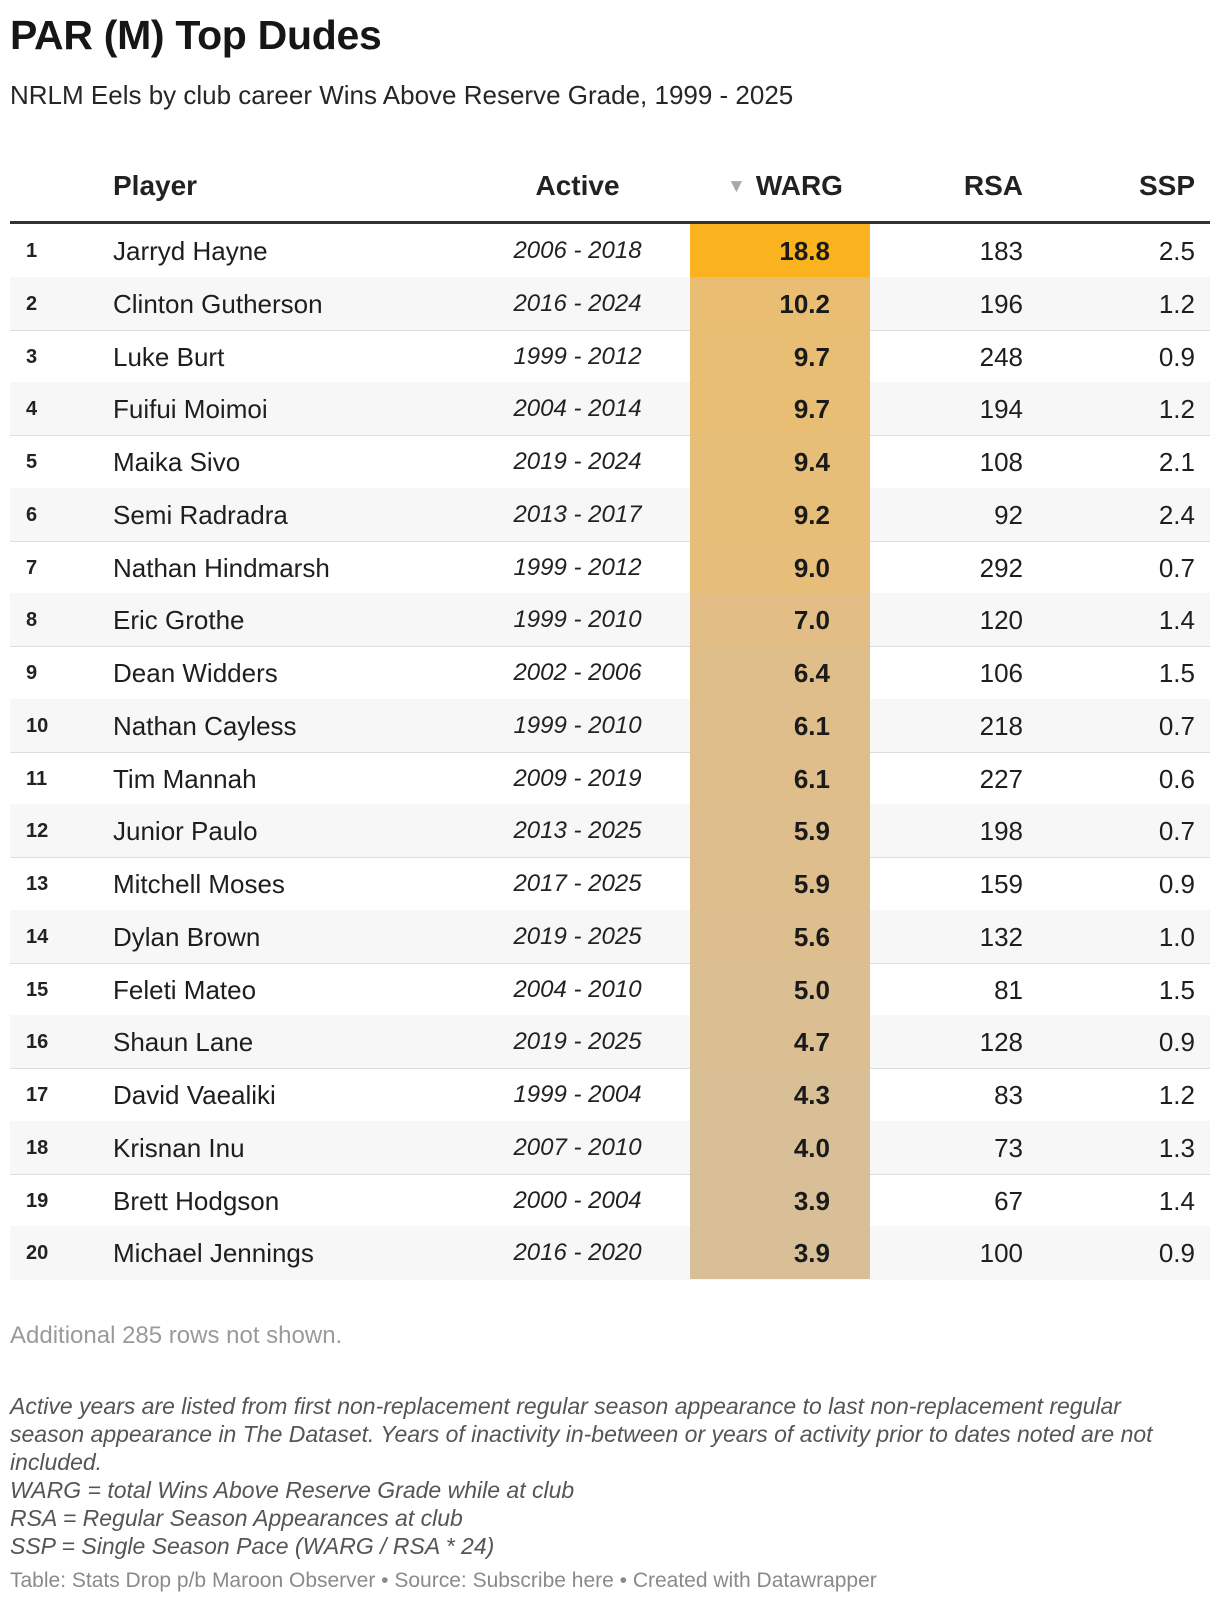 The width and height of the screenshot is (1220, 1608). I want to click on cell-warg: 4.3, so click(780, 1095).